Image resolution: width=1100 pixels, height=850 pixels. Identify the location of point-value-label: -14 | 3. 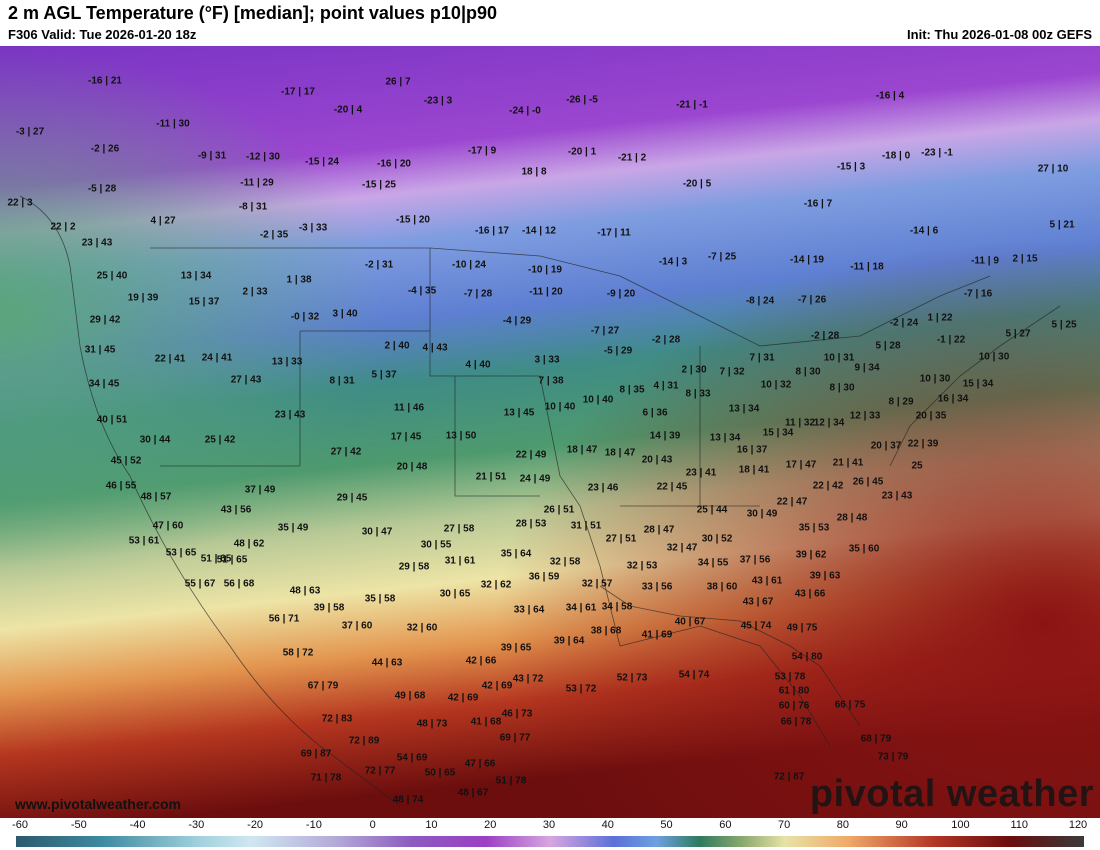
(673, 262).